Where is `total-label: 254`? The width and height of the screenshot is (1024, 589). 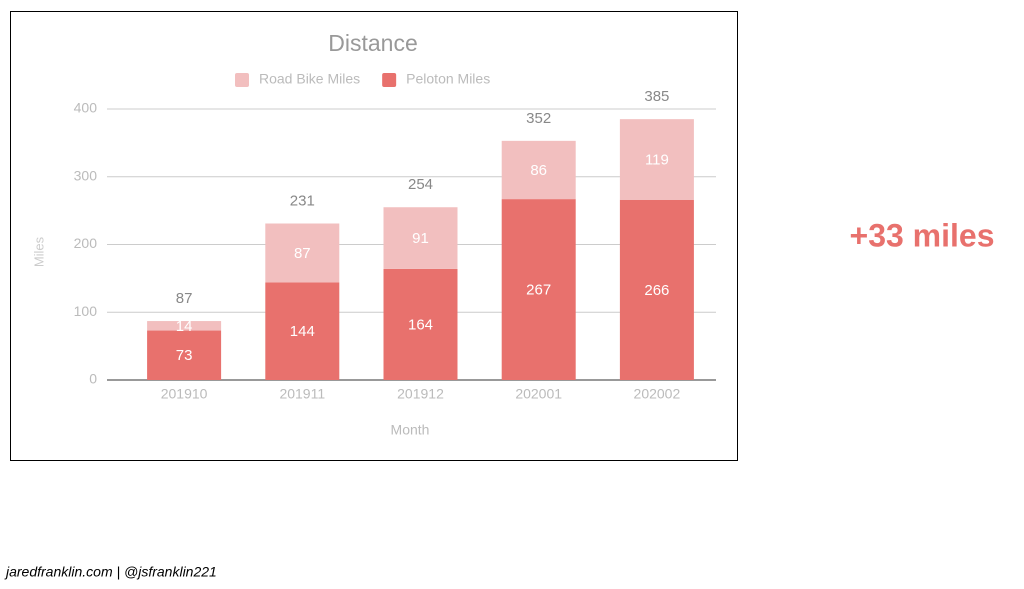 total-label: 254 is located at coordinates (420, 184).